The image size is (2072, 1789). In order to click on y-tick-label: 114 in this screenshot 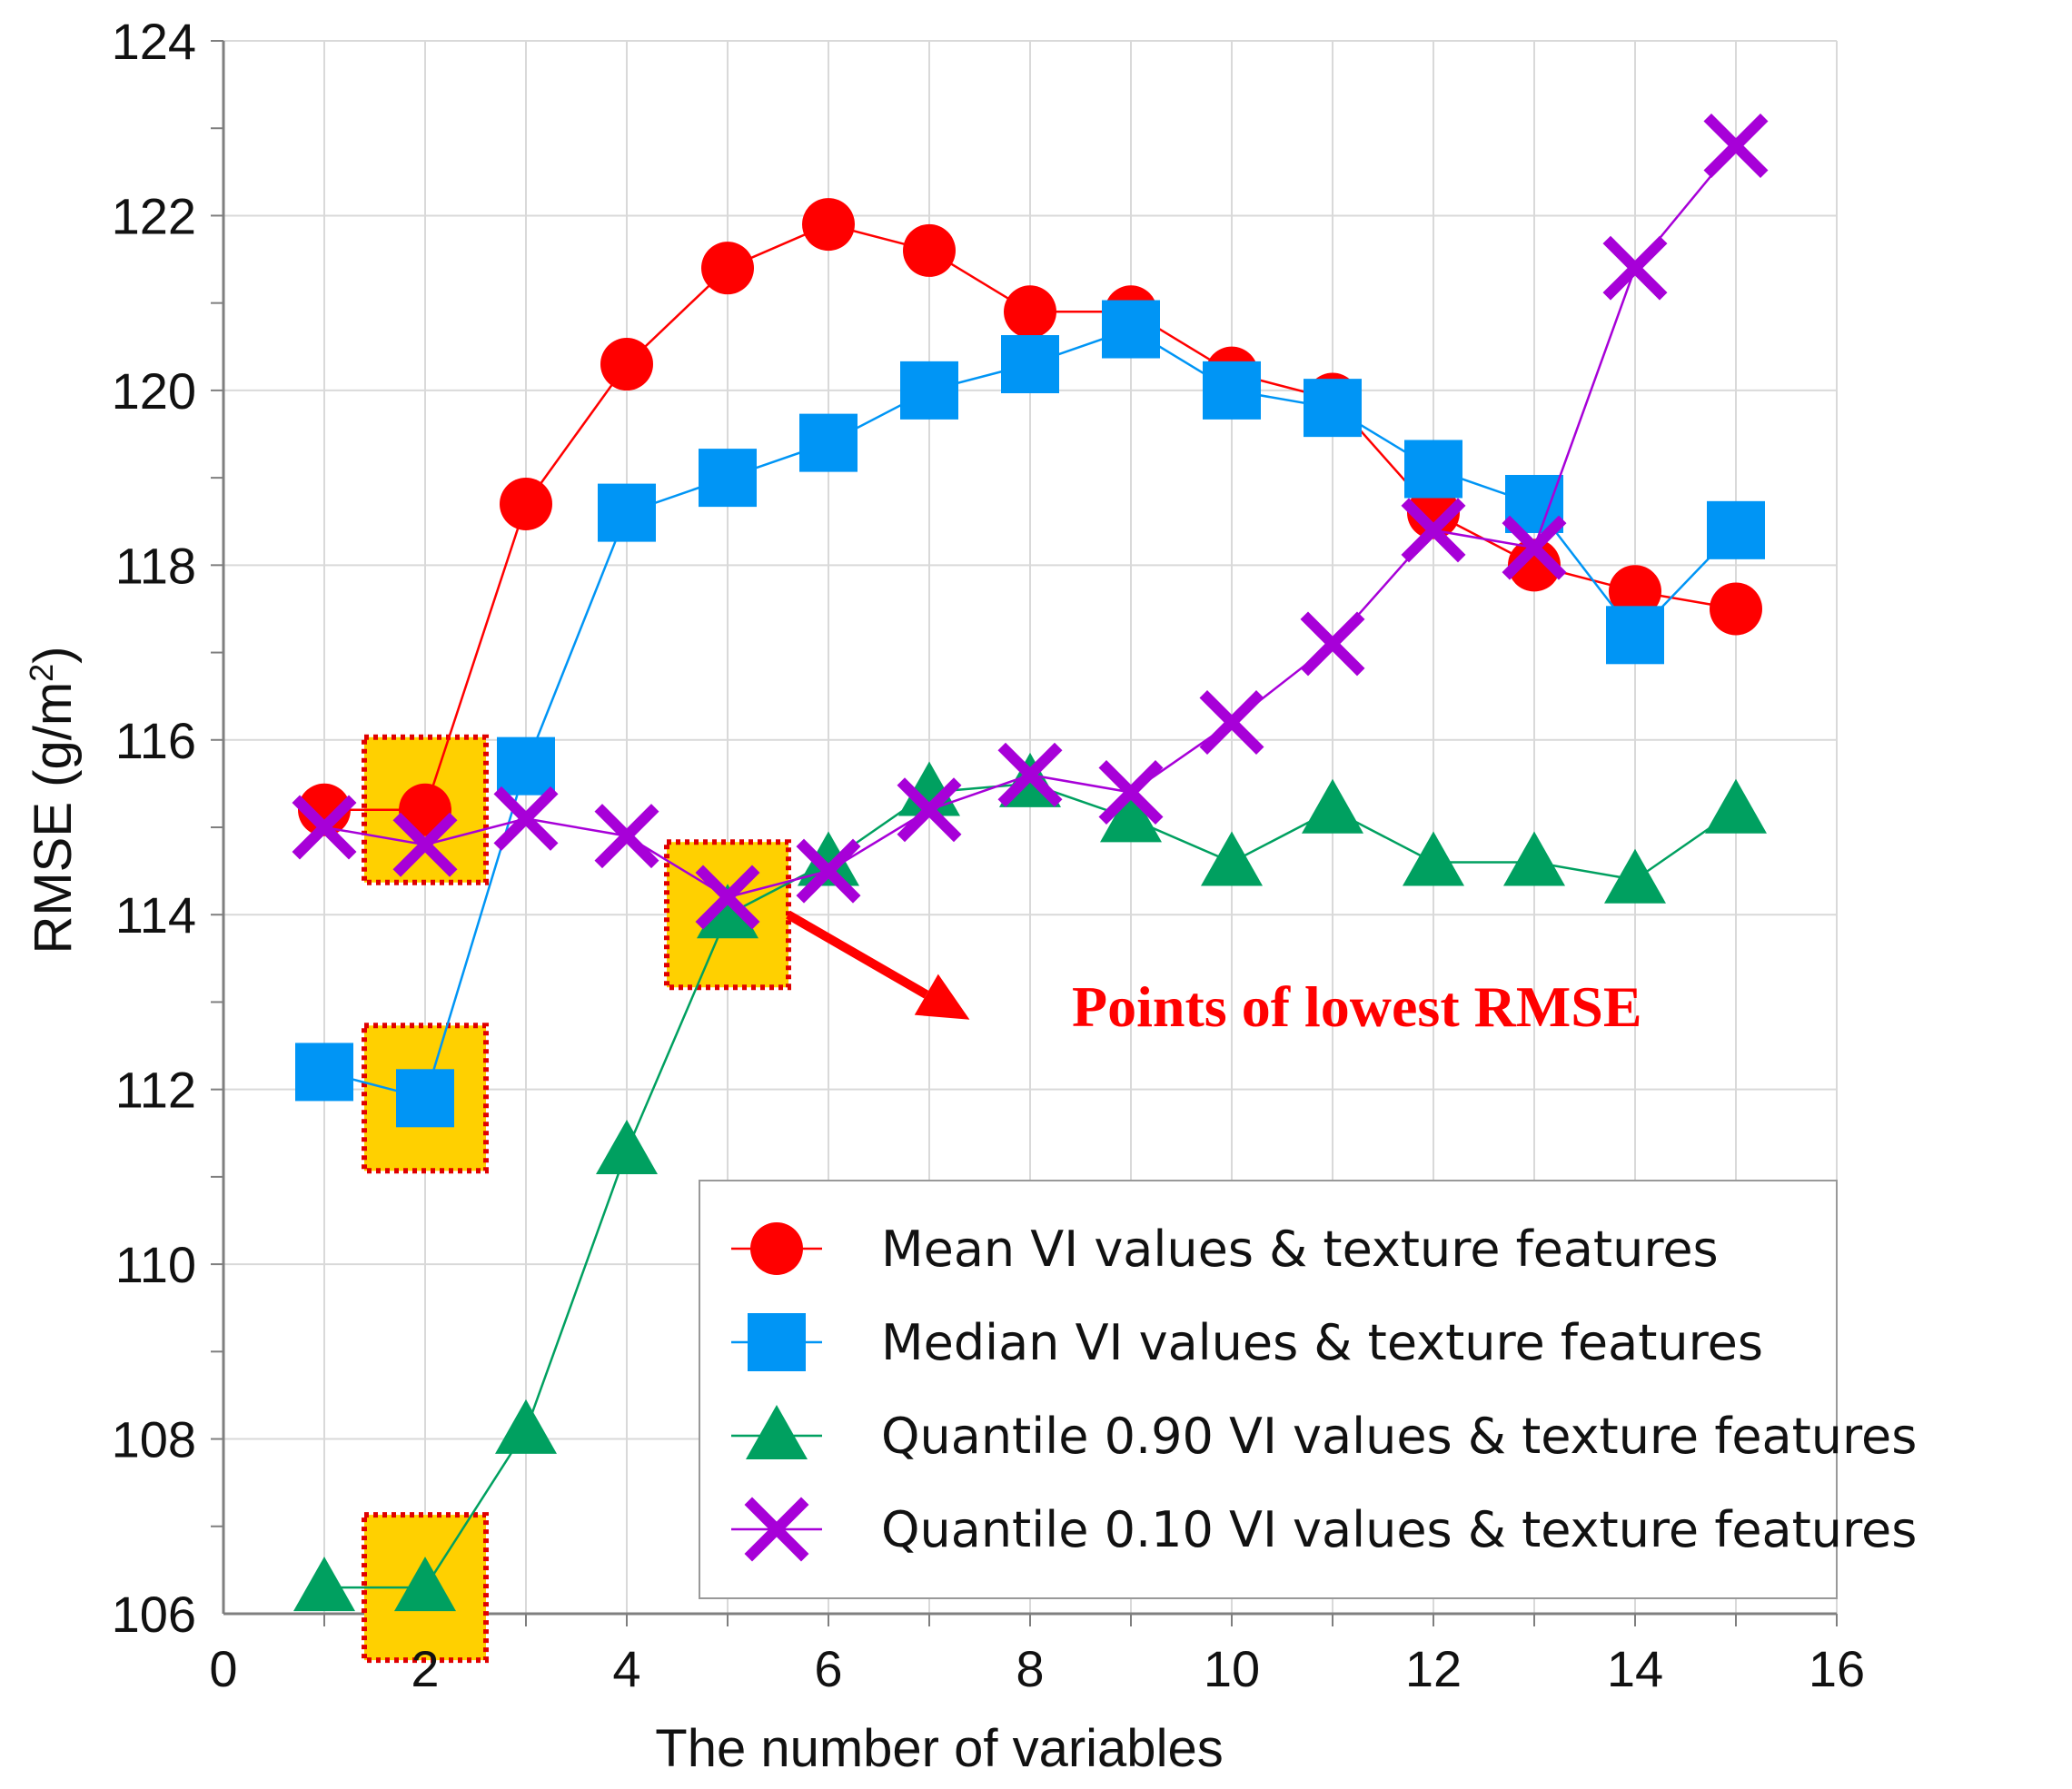, I will do `click(155, 915)`.